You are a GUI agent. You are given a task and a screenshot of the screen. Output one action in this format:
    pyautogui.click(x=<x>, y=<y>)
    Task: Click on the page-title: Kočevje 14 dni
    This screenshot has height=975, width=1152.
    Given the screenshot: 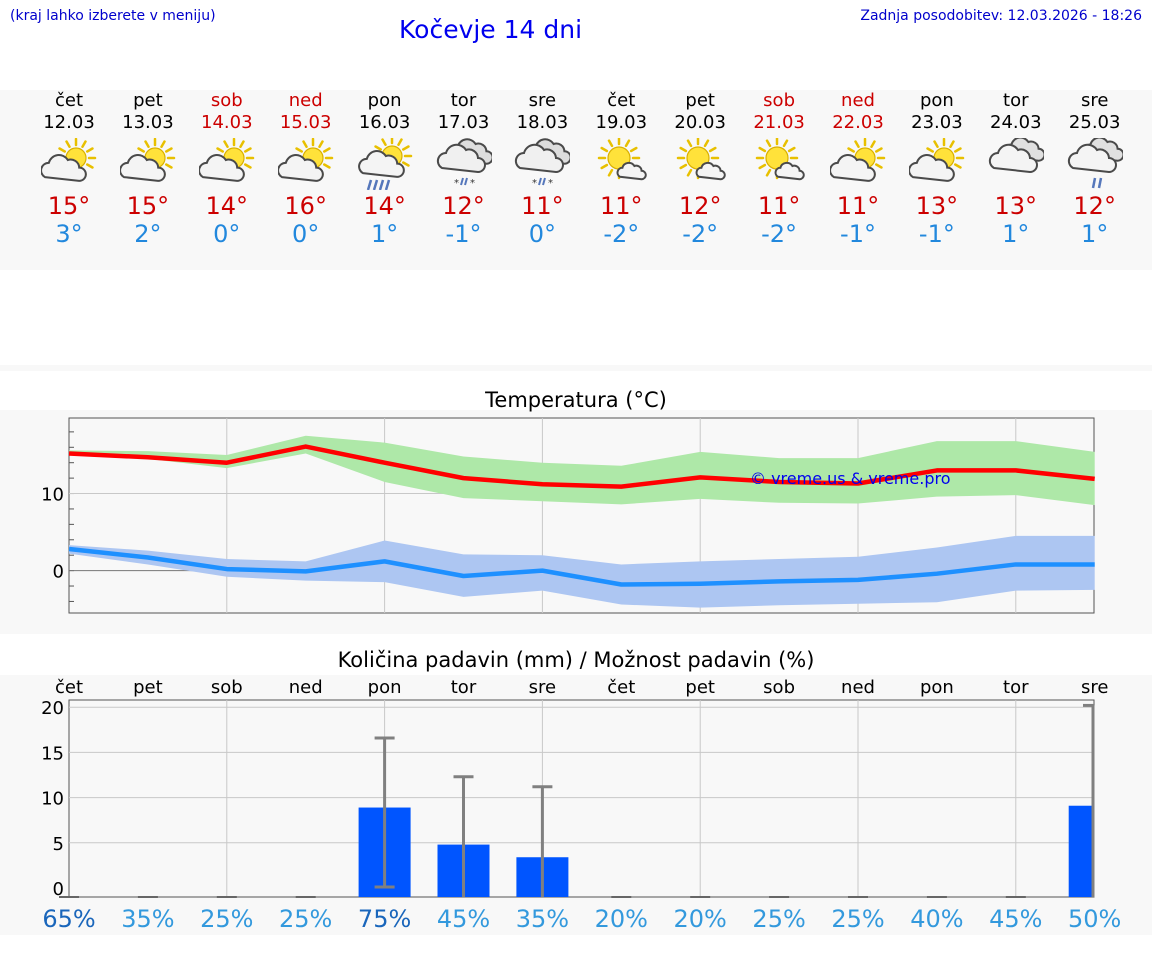 What is the action you would take?
    pyautogui.click(x=491, y=29)
    